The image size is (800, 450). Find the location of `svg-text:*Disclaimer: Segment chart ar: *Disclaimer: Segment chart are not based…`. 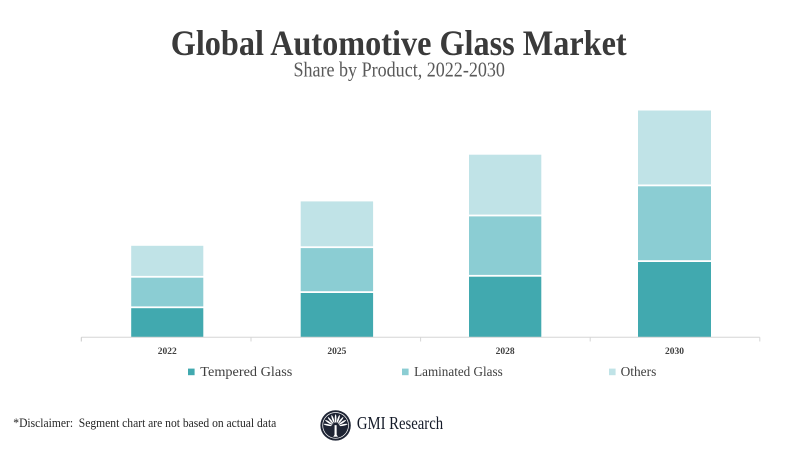

svg-text:*Disclaimer: Segment chart ar: *Disclaimer: Segment chart are not based… is located at coordinates (145, 423).